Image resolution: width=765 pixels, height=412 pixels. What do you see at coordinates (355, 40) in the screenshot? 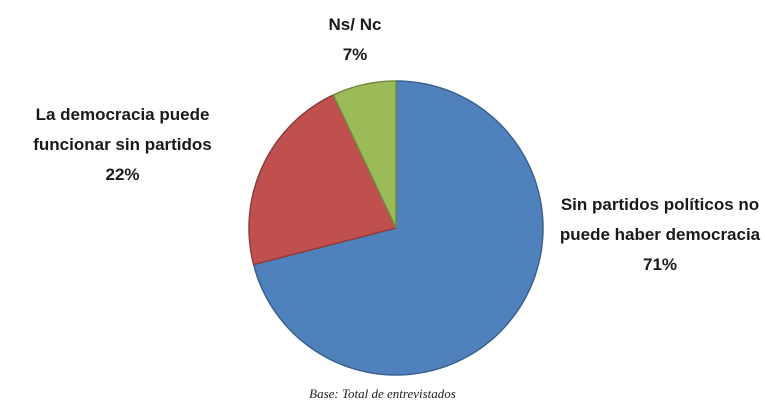
I see `slice-label: Ns/ Nc 7%` at bounding box center [355, 40].